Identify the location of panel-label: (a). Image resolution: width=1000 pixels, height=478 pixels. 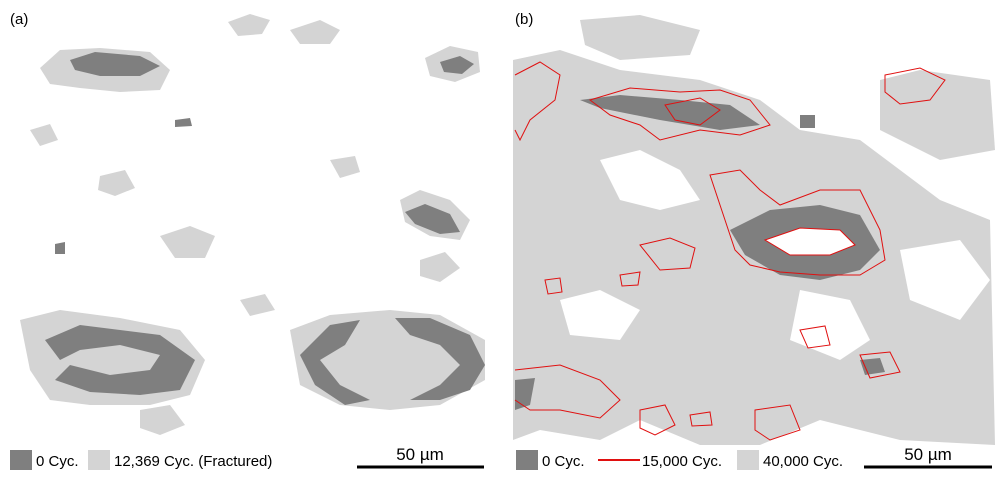
(19, 19).